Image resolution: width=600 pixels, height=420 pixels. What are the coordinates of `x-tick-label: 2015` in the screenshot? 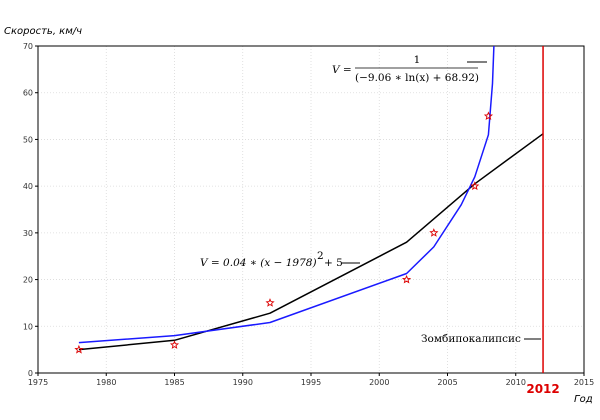 It's located at (584, 382).